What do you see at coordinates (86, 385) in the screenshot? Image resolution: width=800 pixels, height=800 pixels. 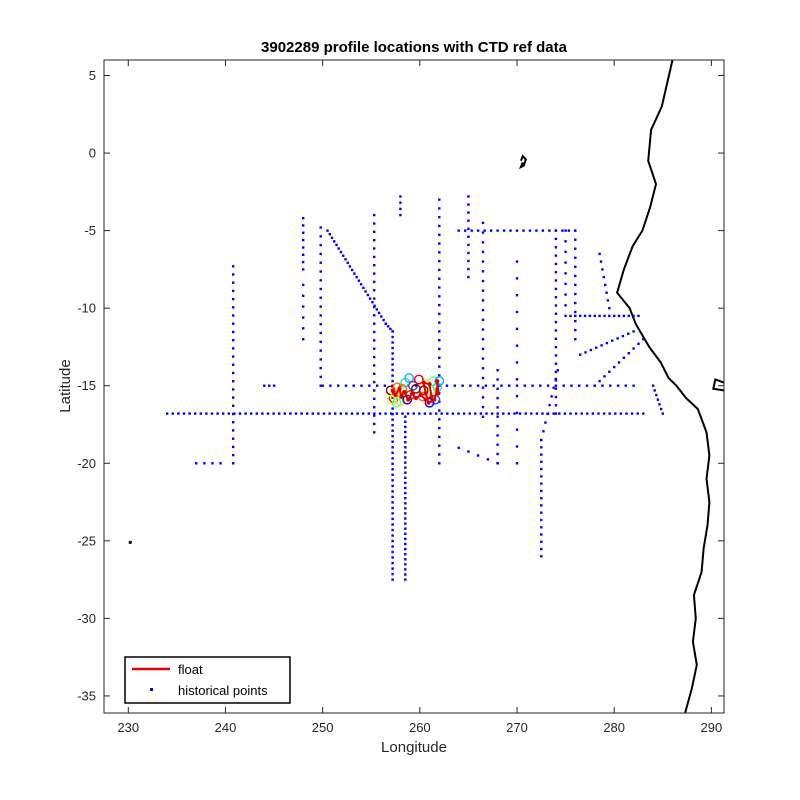 I see `y-tick-label-4: -15` at bounding box center [86, 385].